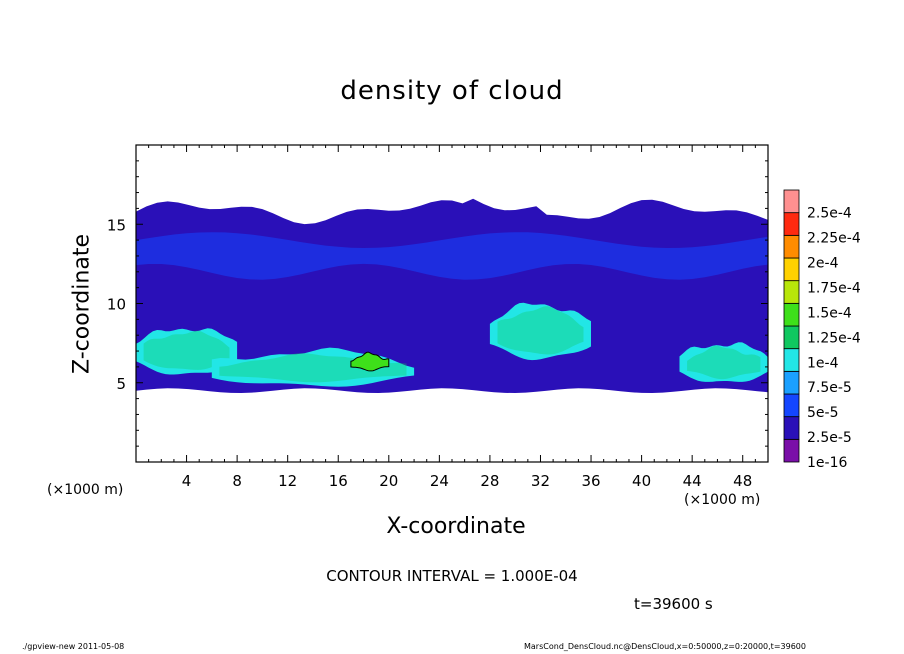 The image size is (904, 654). Describe the element at coordinates (823, 264) in the screenshot. I see `colorbar-label: 2e-4` at that location.